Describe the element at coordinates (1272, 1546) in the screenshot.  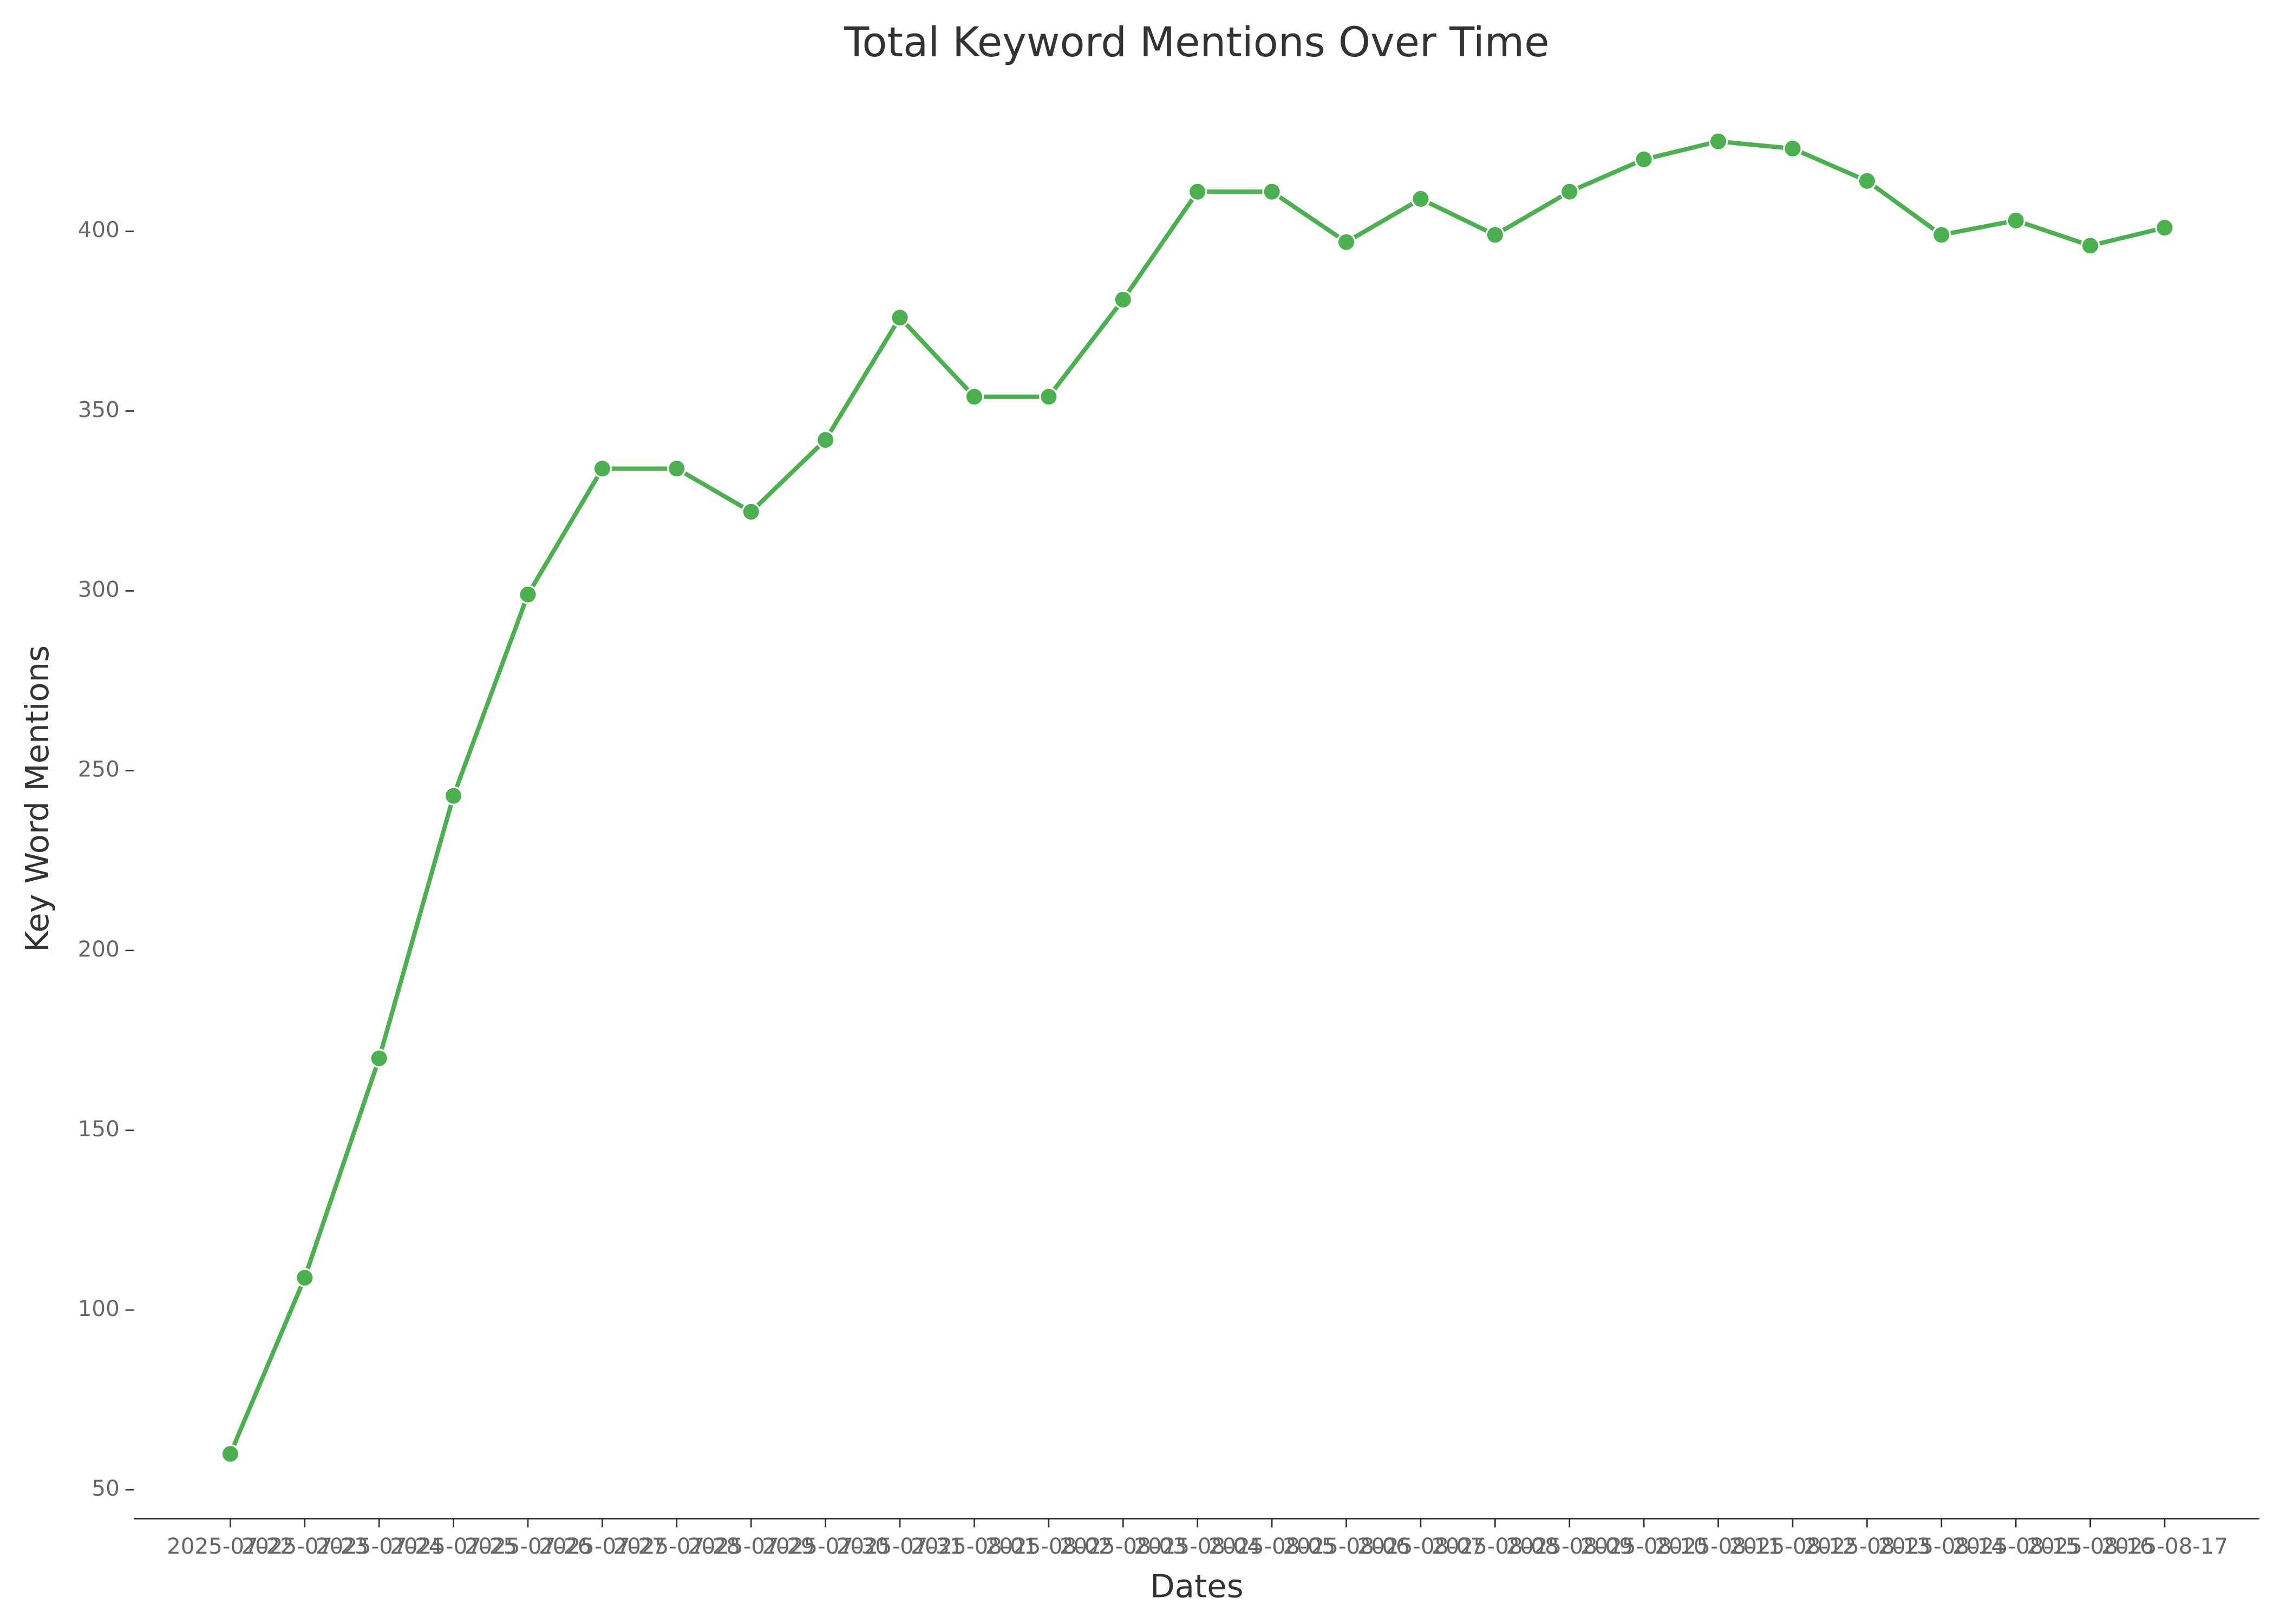
I see `x-tick-label: 2025-08-05` at that location.